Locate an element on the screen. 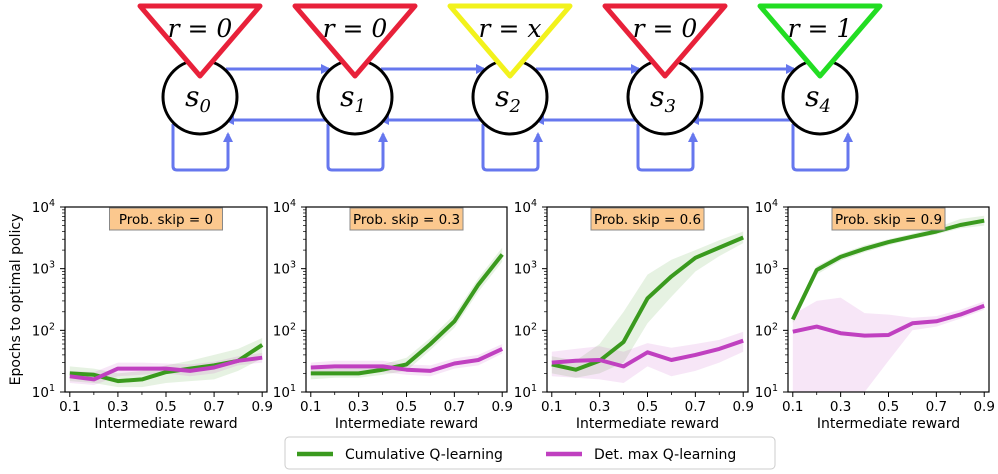  state-label: s1 is located at coordinates (353, 98).